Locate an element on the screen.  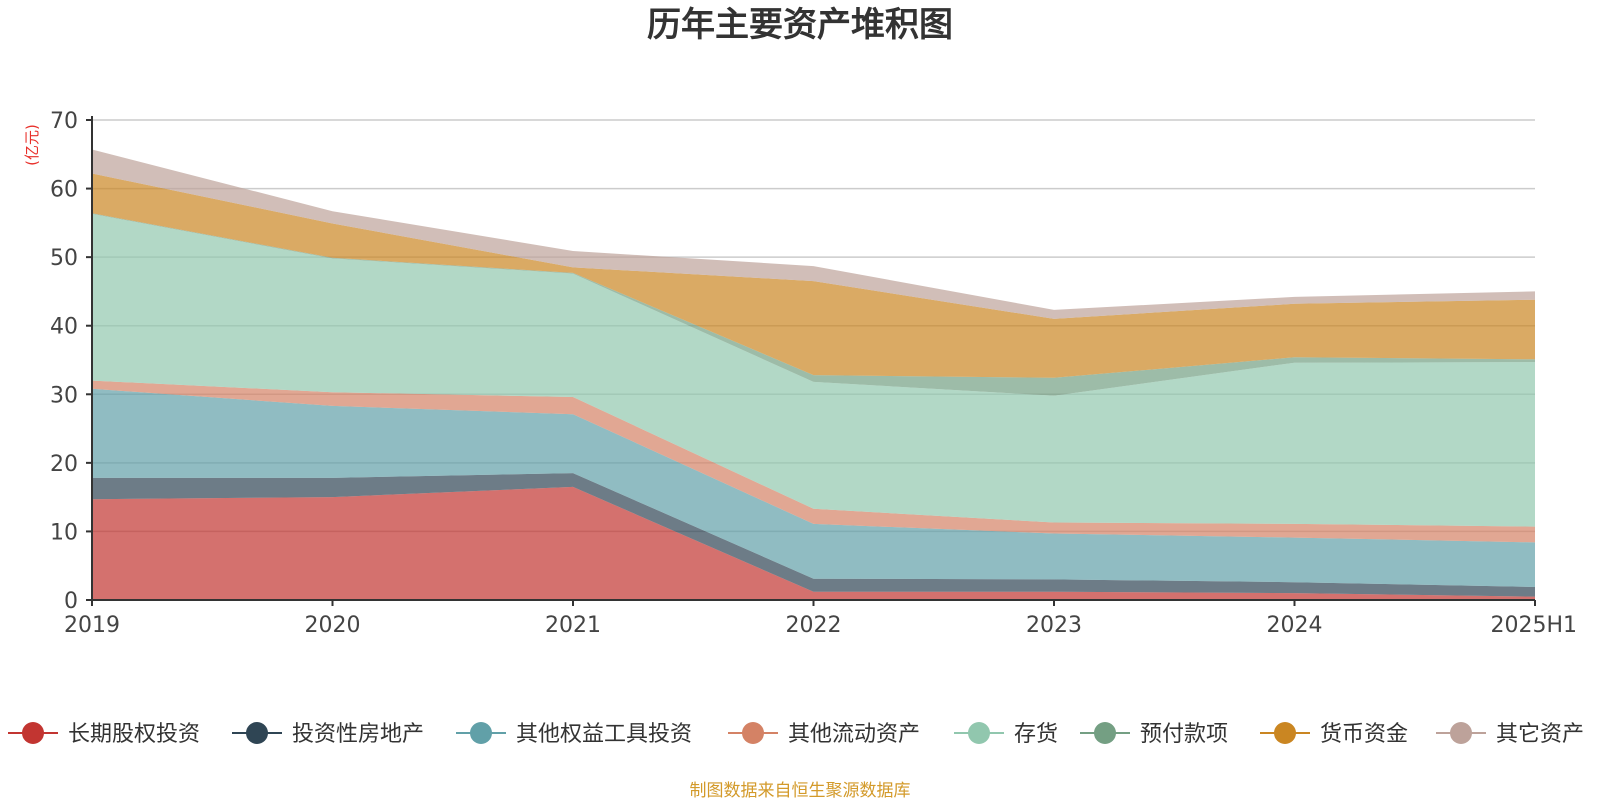
y-tick-label: 60 is located at coordinates (64, 190).